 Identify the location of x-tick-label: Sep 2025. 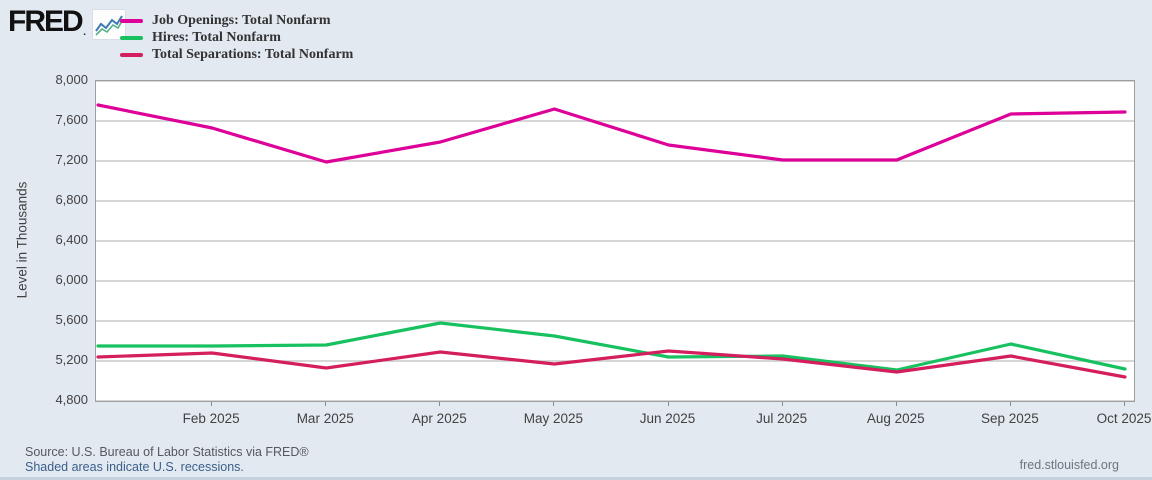
(1009, 418).